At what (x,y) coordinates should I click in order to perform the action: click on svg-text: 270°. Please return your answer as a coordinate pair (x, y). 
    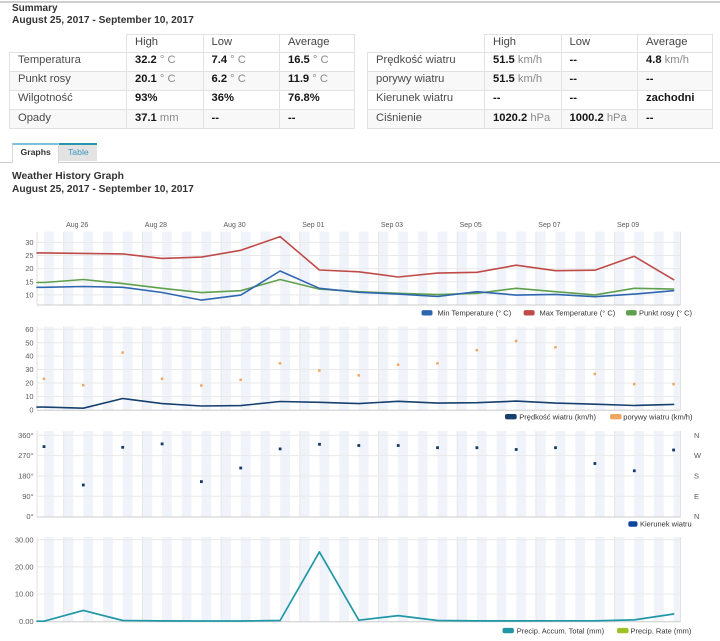
    Looking at the image, I should click on (26, 455).